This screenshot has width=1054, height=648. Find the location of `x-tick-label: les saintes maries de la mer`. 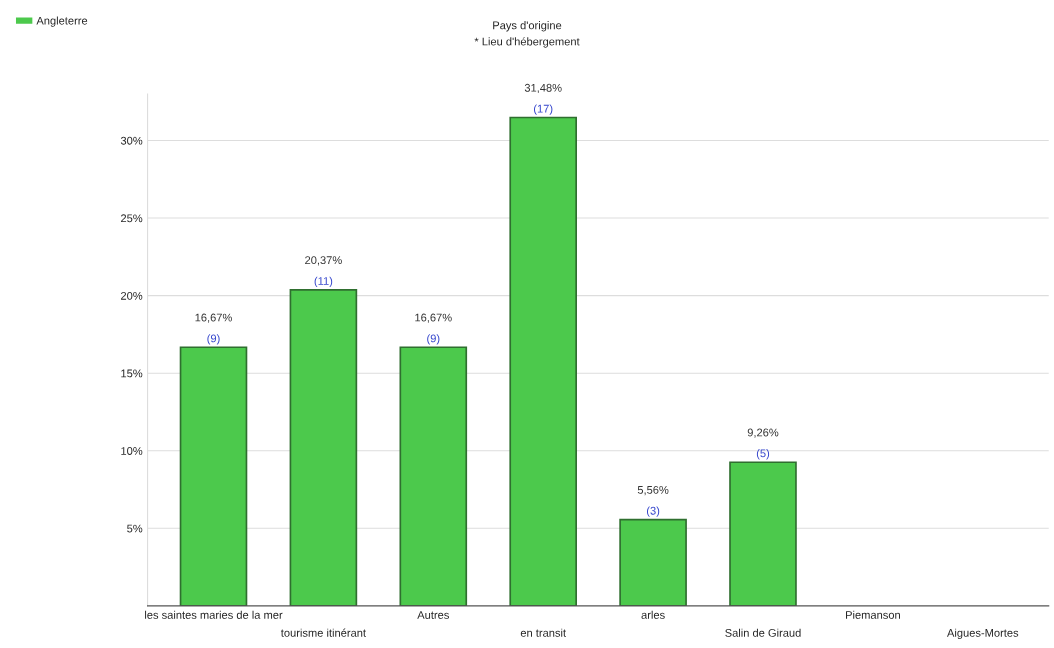

x-tick-label: les saintes maries de la mer is located at coordinates (214, 614).